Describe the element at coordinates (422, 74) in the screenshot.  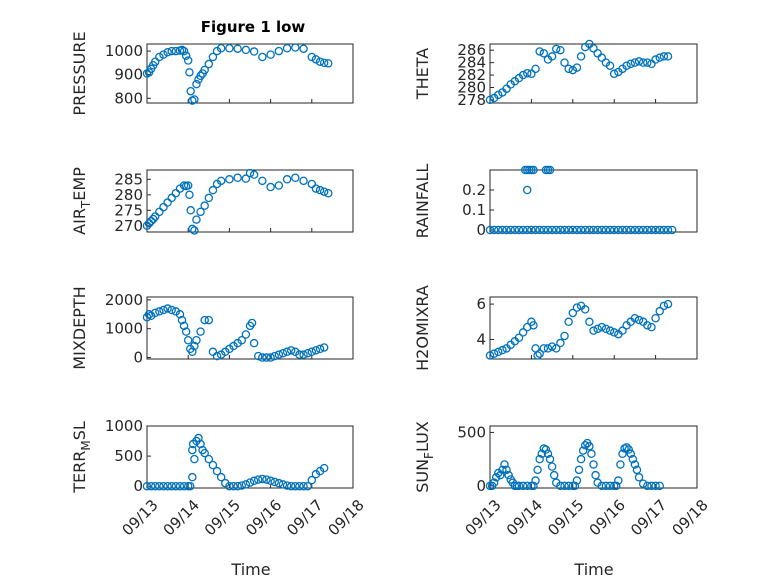
I see `y-axis-label: THETA` at that location.